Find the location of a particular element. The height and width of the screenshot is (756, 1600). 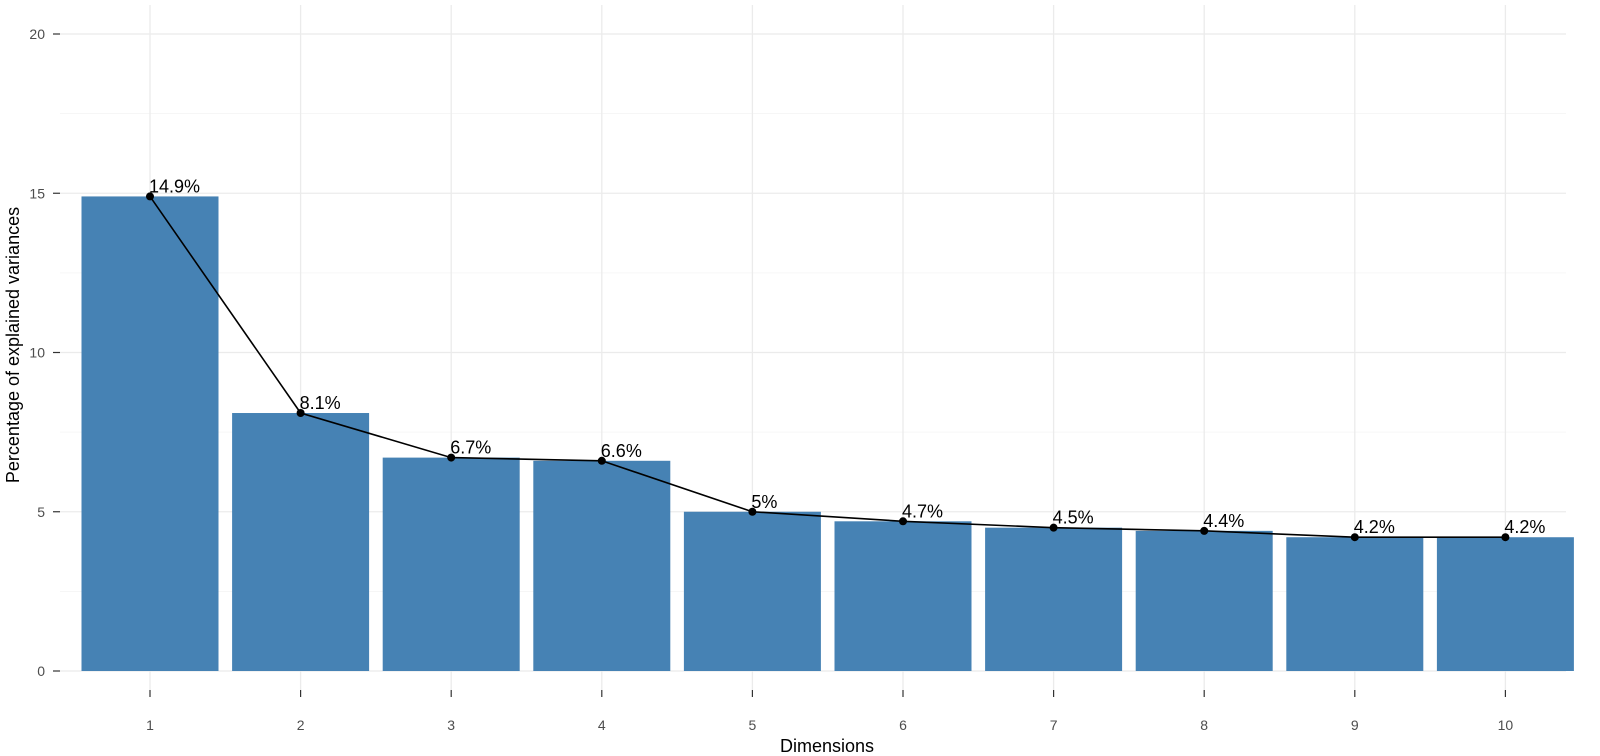

y-tick-label: 5 is located at coordinates (41, 512).